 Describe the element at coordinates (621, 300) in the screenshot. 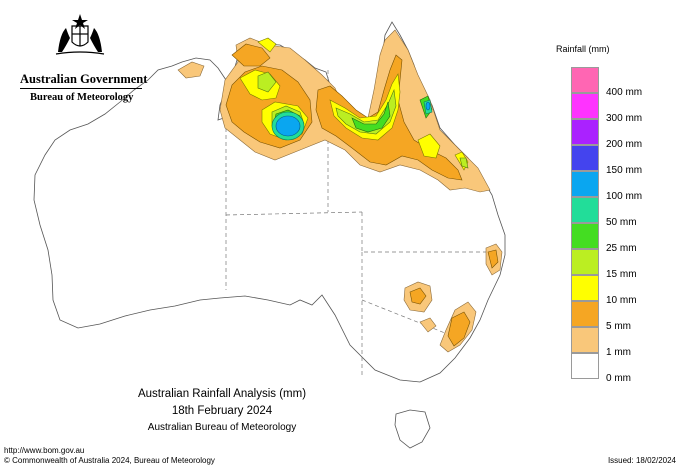

I see `legend-label: 10 mm` at that location.